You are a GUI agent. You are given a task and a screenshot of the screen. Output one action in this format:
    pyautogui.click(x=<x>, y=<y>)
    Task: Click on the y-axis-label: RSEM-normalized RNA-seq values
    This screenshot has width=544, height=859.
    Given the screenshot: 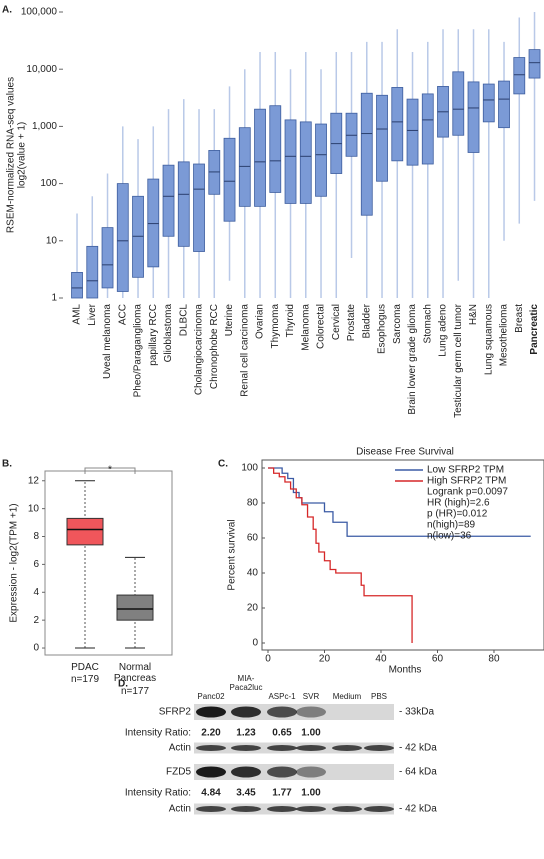 What is the action you would take?
    pyautogui.click(x=11, y=155)
    